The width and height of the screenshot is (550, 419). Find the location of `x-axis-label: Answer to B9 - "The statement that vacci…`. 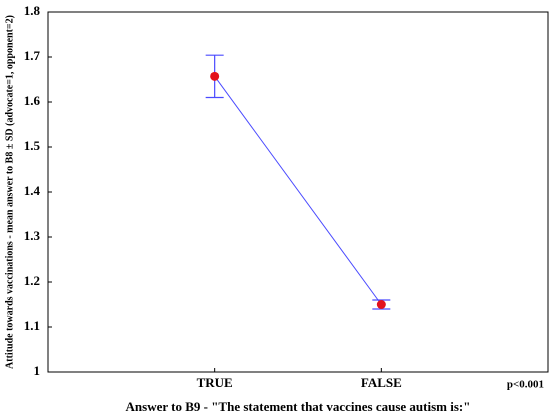

x-axis-label: Answer to B9 - "The statement that vacci… is located at coordinates (298, 406).